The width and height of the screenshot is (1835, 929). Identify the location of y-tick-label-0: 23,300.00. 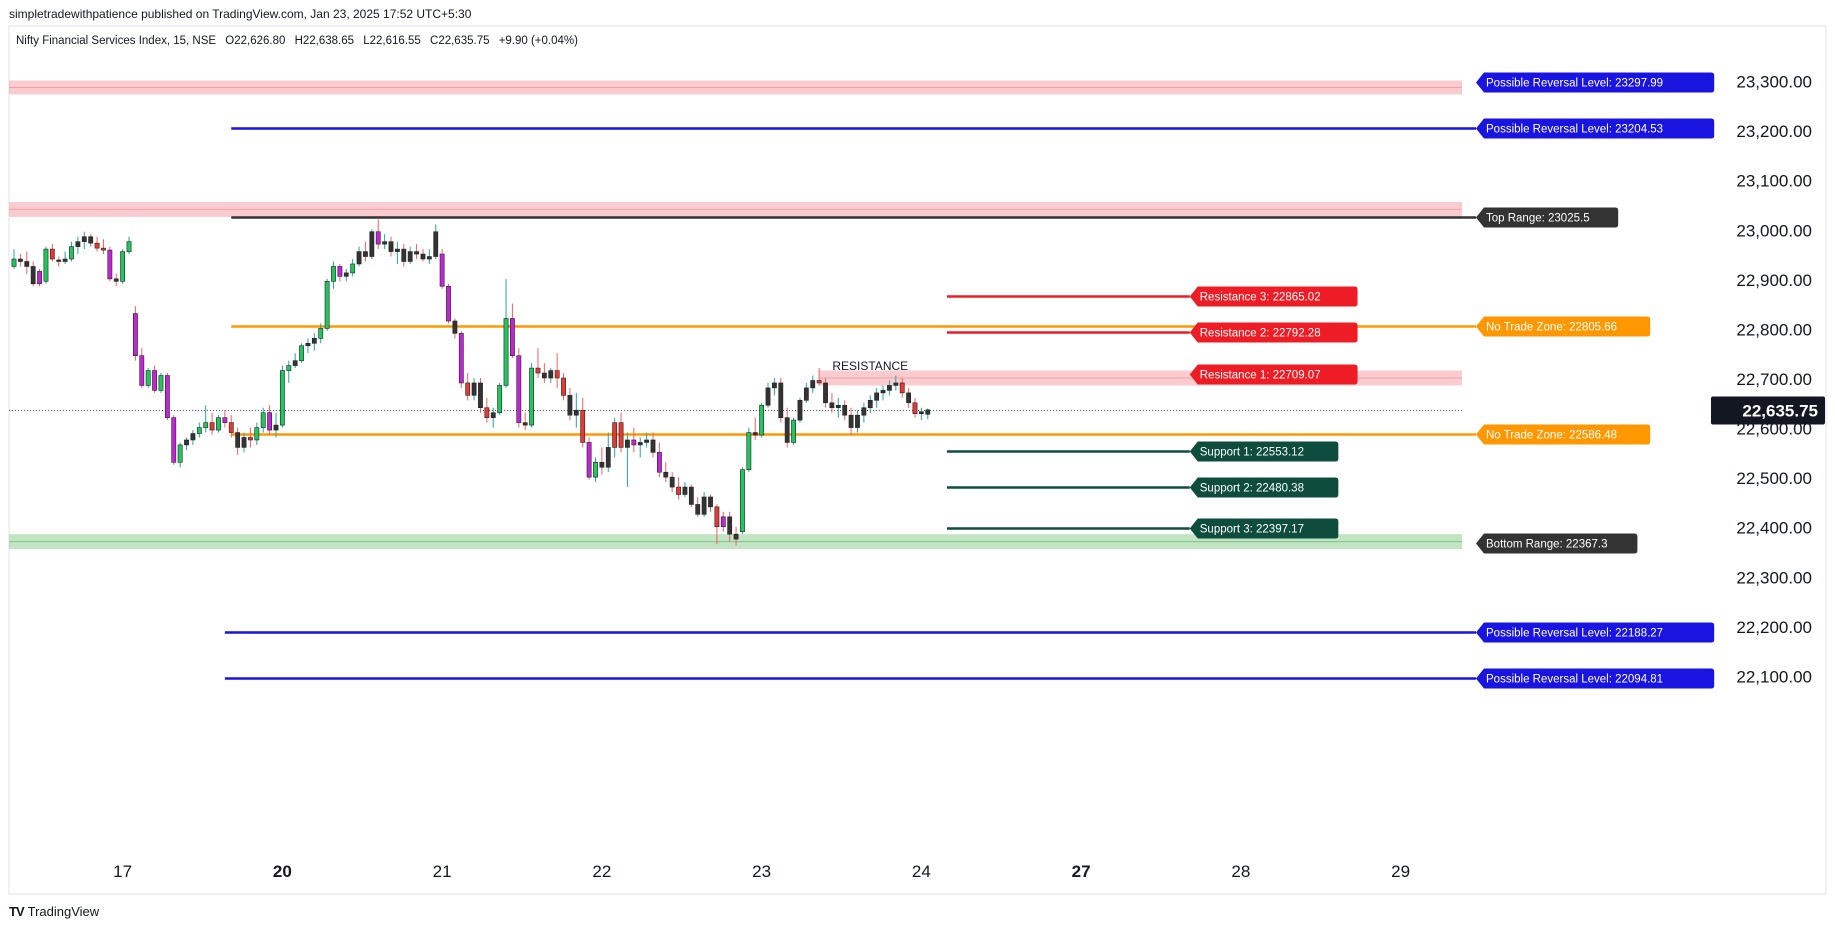
(1774, 82).